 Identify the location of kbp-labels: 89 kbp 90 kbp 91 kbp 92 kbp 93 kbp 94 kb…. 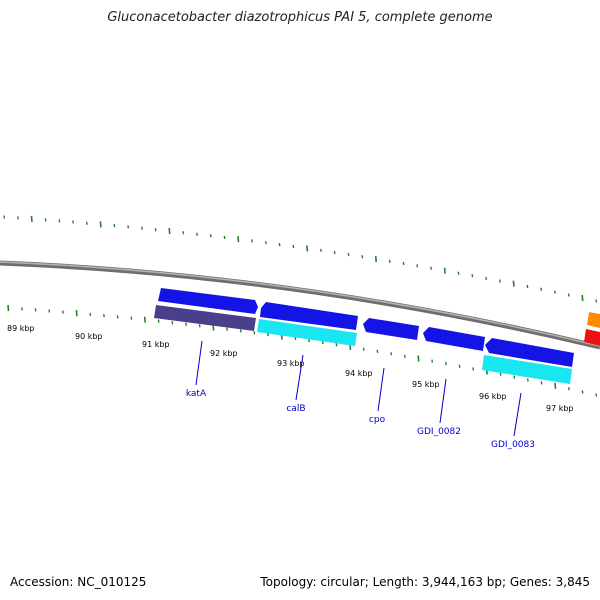
(290, 368).